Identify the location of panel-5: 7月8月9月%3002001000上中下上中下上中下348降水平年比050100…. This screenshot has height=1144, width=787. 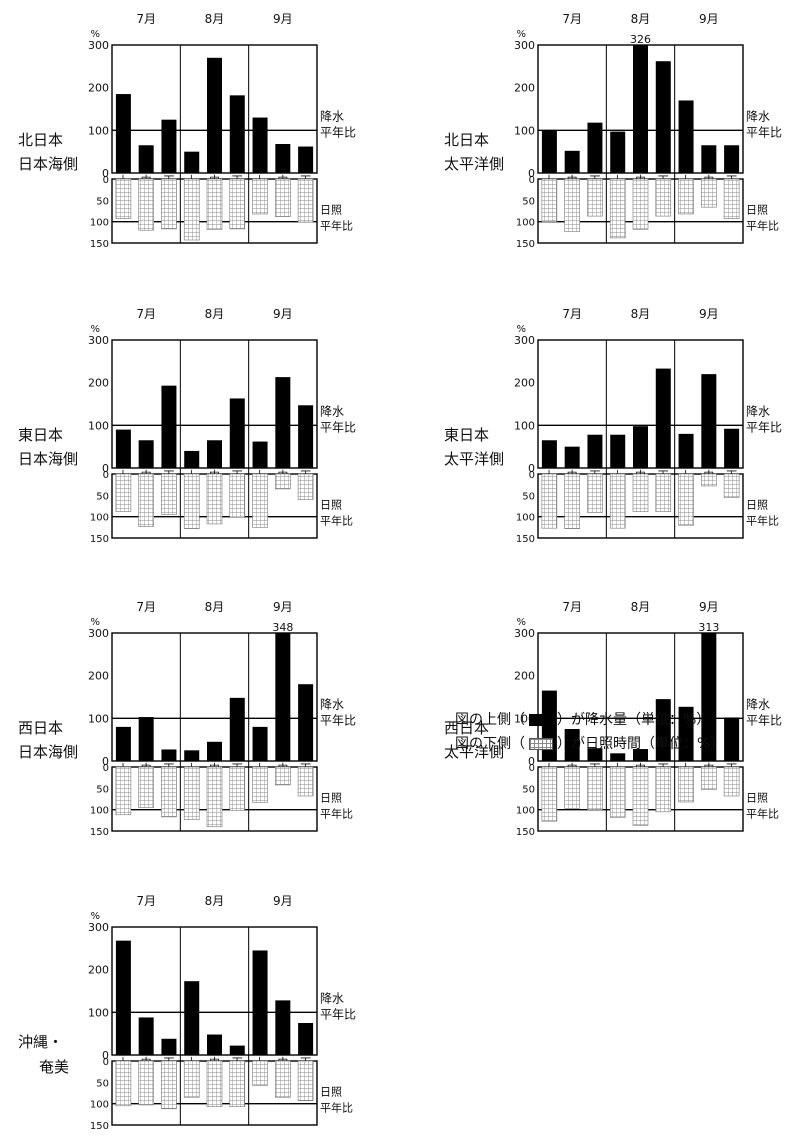
(187, 719).